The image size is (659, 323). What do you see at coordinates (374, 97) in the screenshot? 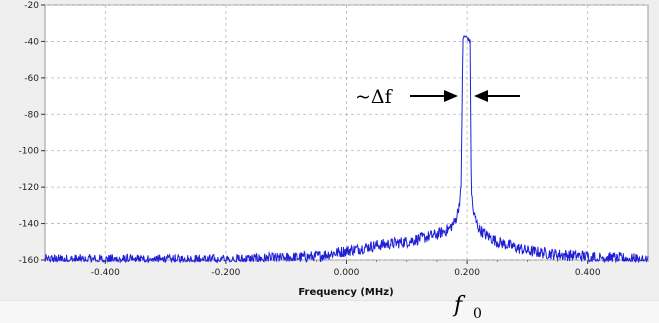
I see `bandwidth-label: ~Δf` at bounding box center [374, 97].